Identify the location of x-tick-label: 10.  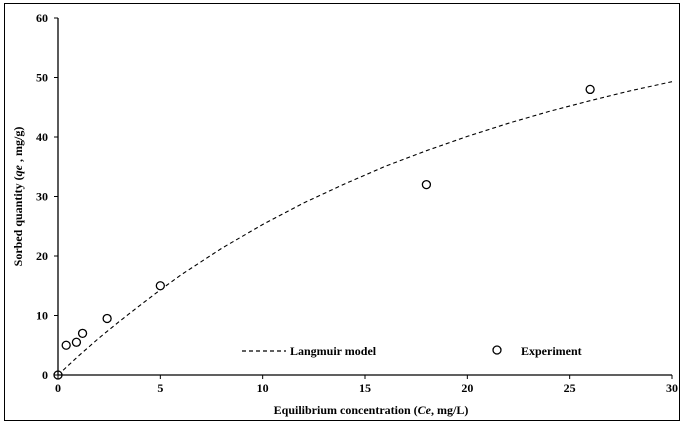
(263, 388).